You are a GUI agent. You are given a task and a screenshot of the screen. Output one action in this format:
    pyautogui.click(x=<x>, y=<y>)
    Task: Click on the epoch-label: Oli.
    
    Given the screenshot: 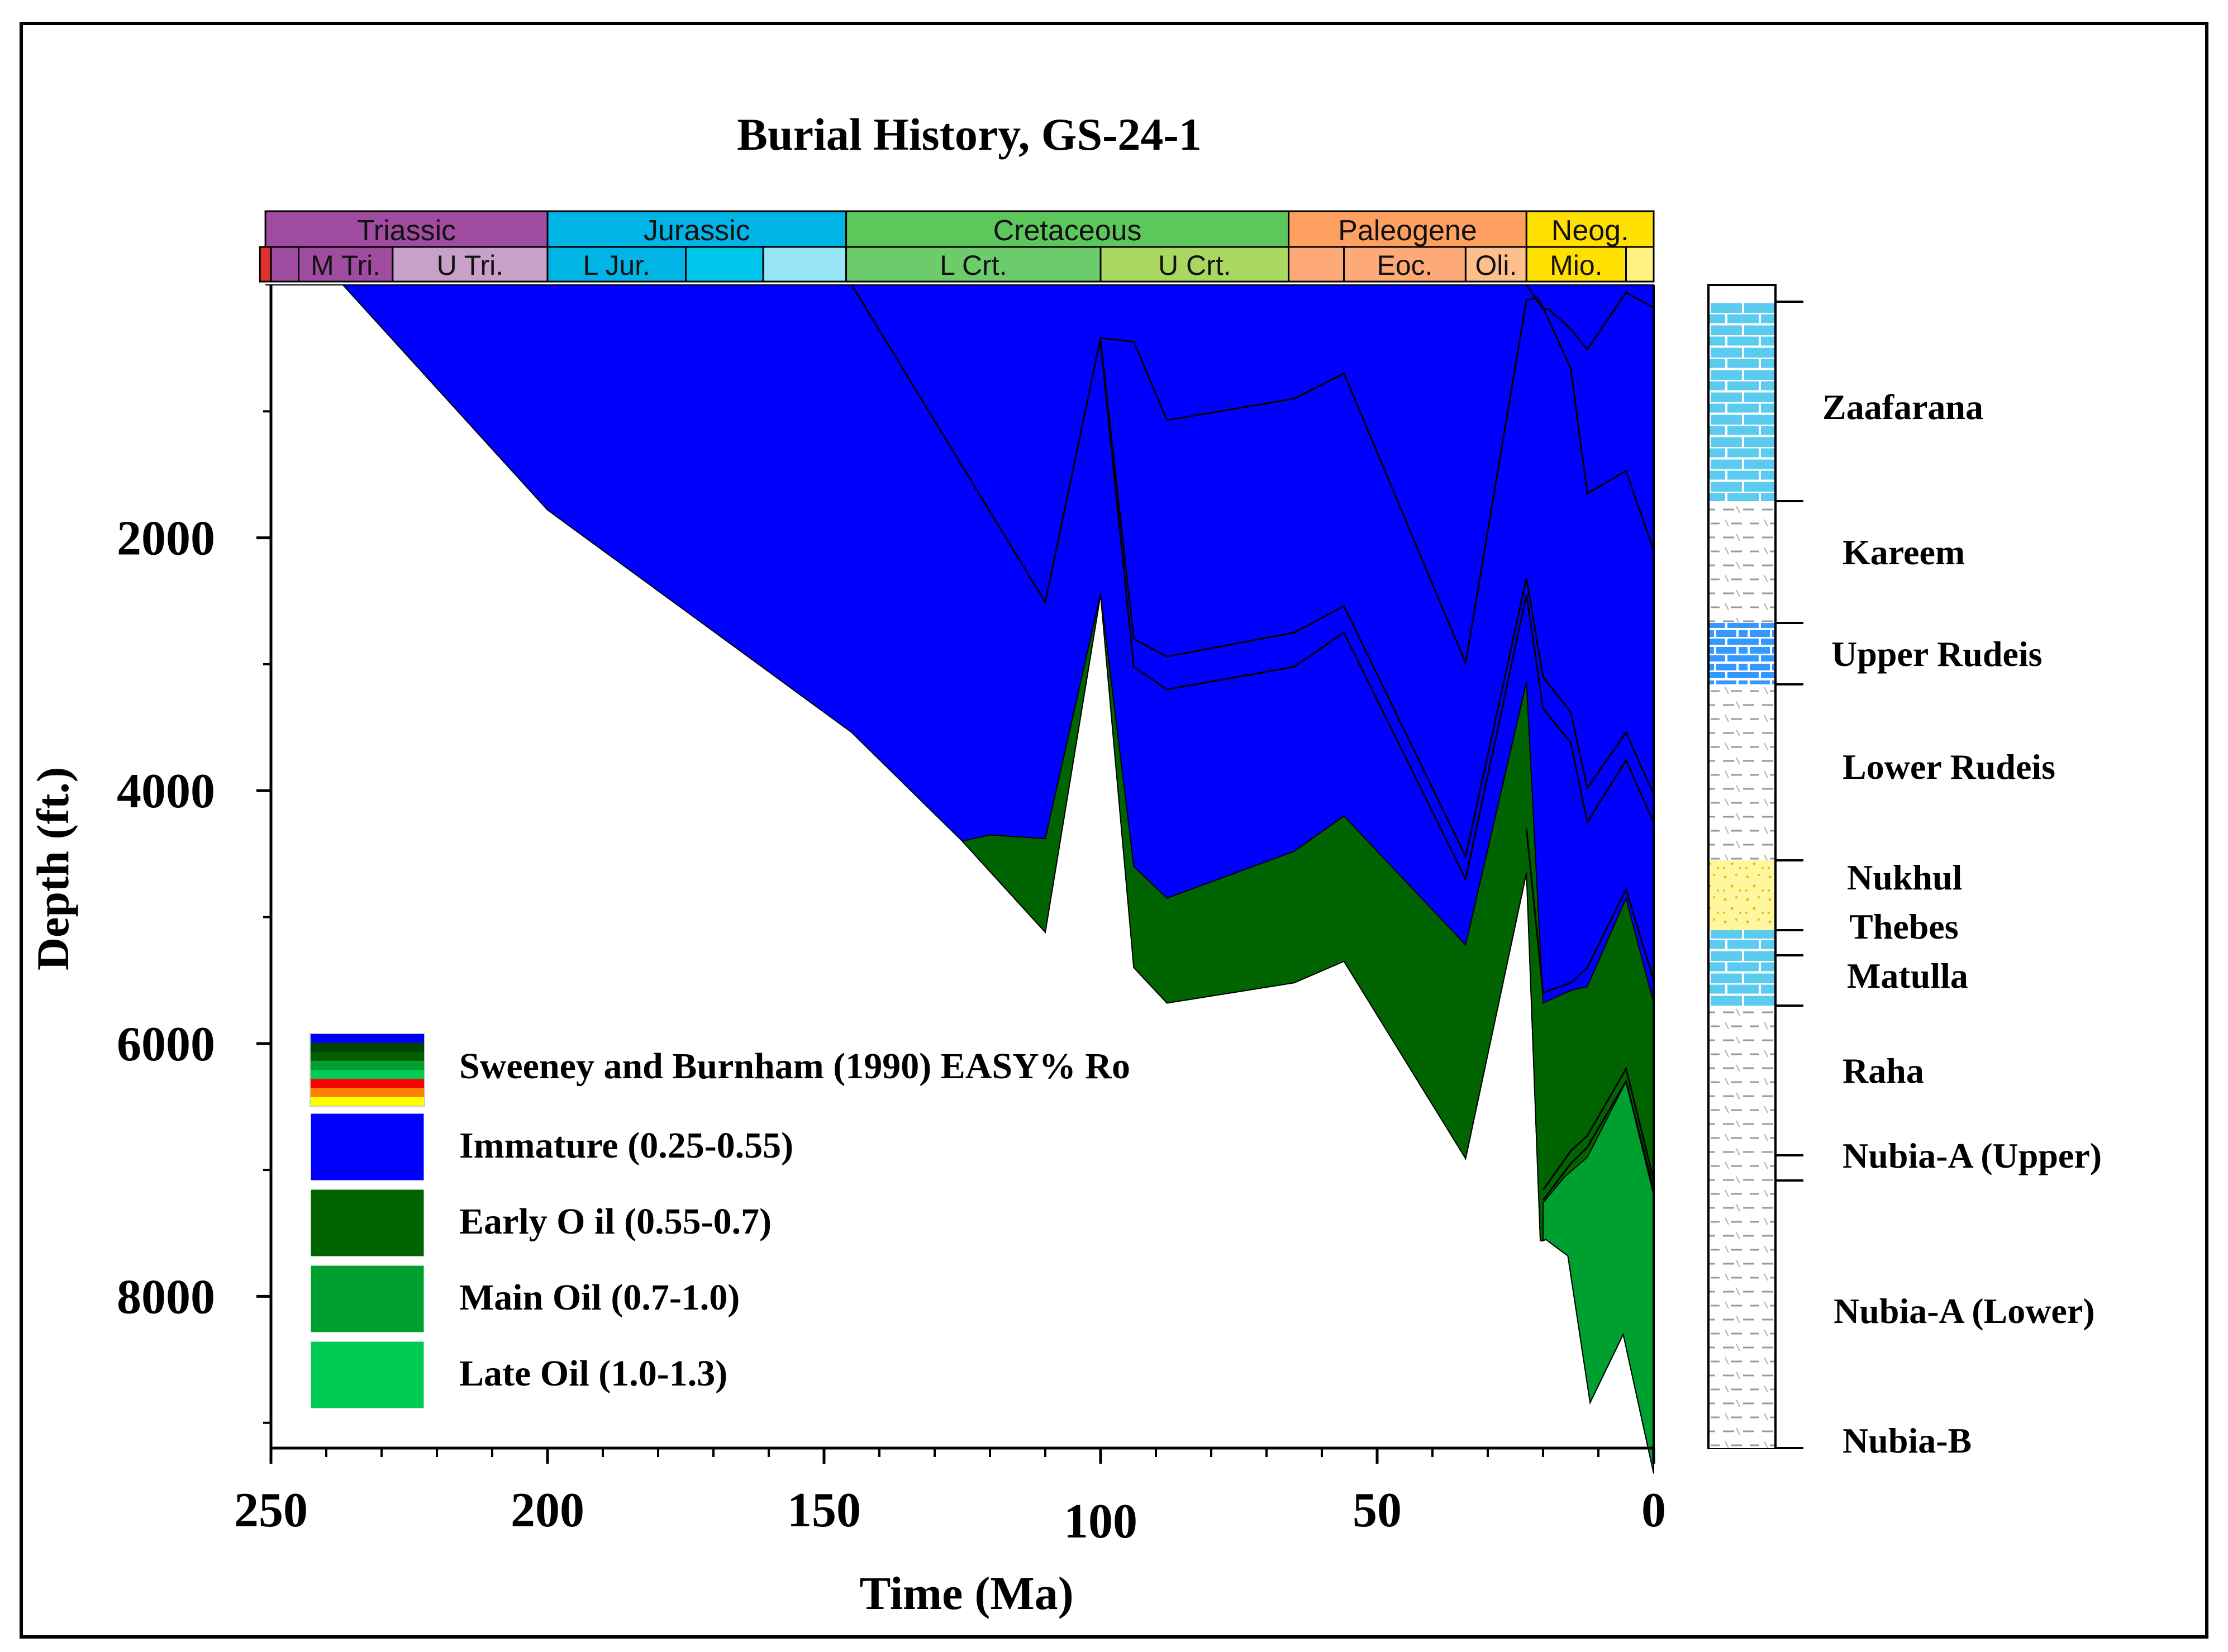 What is the action you would take?
    pyautogui.click(x=1496, y=265)
    